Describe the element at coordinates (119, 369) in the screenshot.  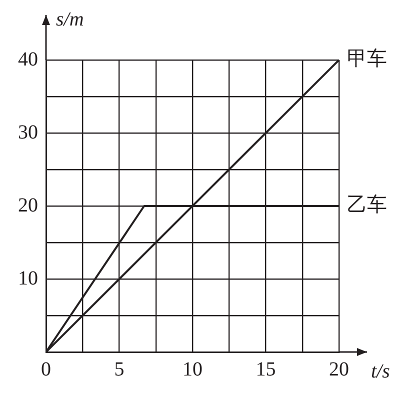
I see `x-tick-label: 5` at that location.